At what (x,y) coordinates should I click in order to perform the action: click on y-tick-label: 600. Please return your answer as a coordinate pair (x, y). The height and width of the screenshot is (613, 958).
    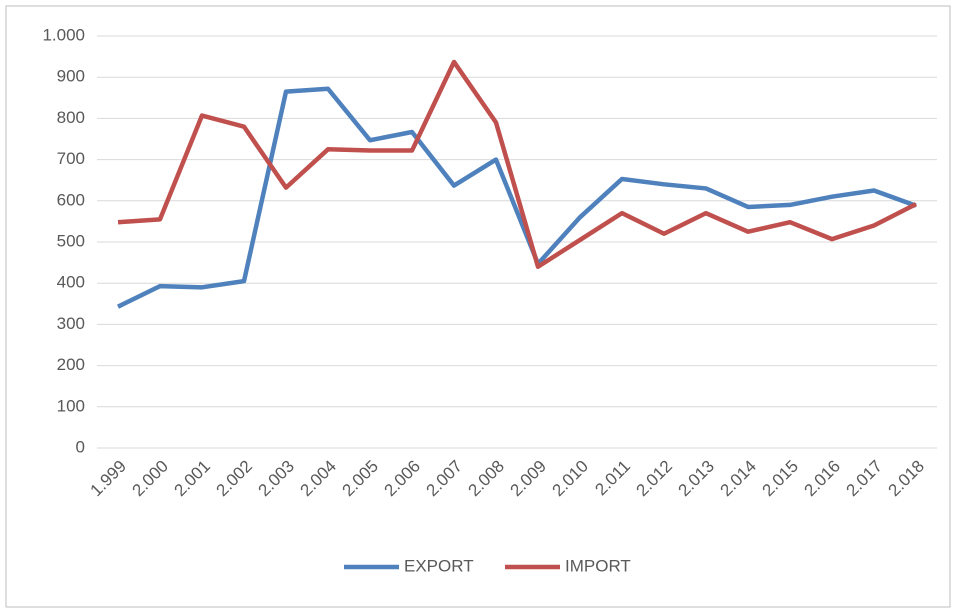
    Looking at the image, I should click on (71, 199).